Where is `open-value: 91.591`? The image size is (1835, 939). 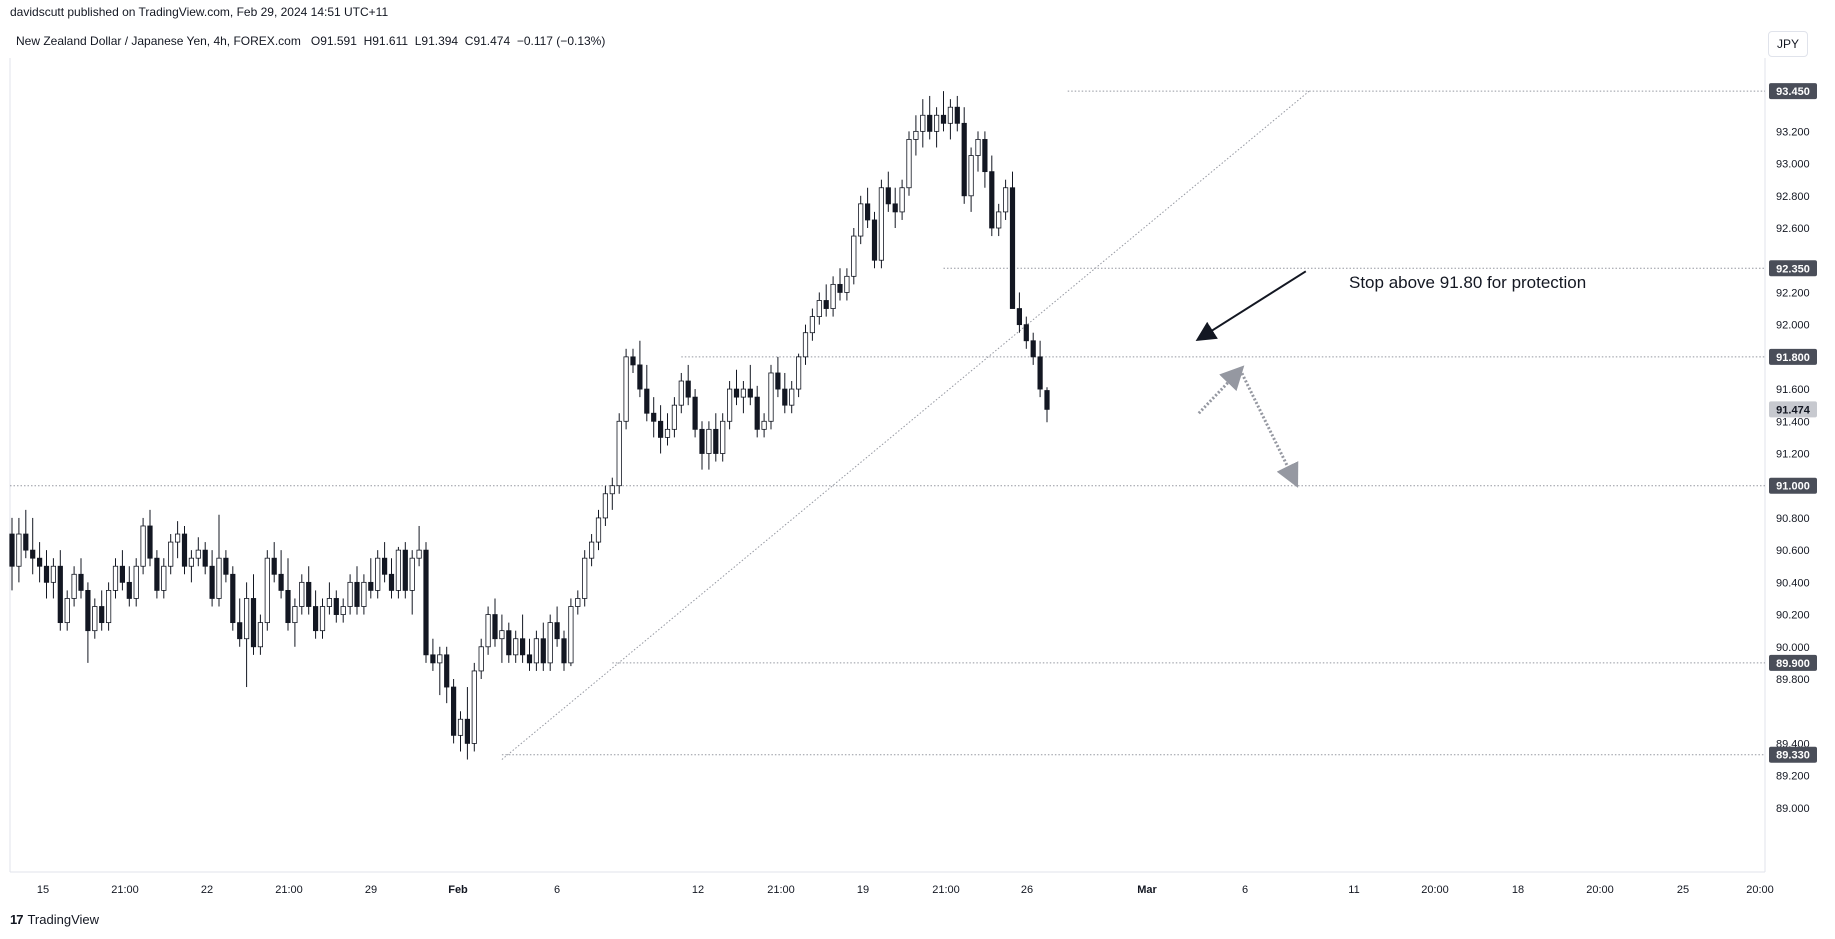
open-value: 91.591 is located at coordinates (338, 41).